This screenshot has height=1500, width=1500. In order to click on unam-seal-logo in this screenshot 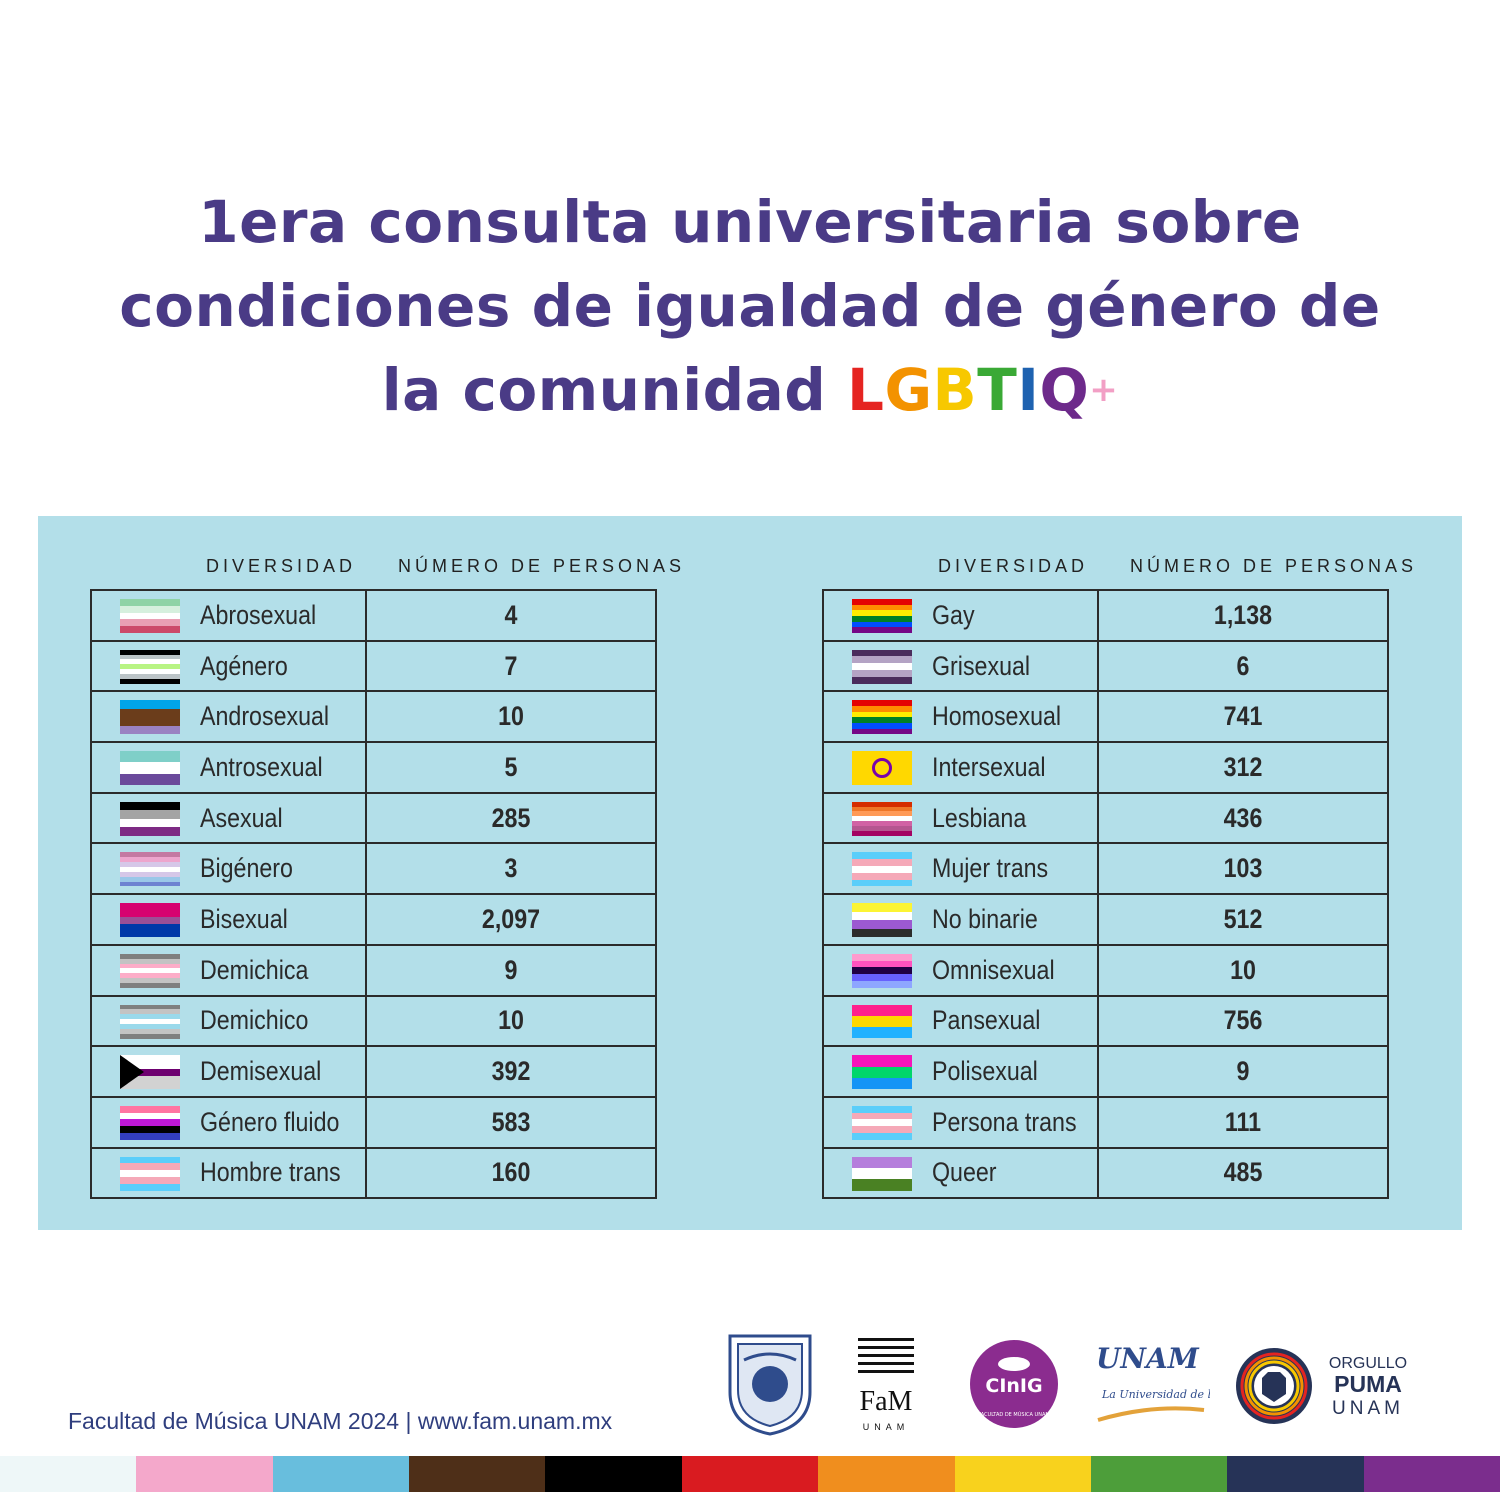, I will do `click(770, 1385)`.